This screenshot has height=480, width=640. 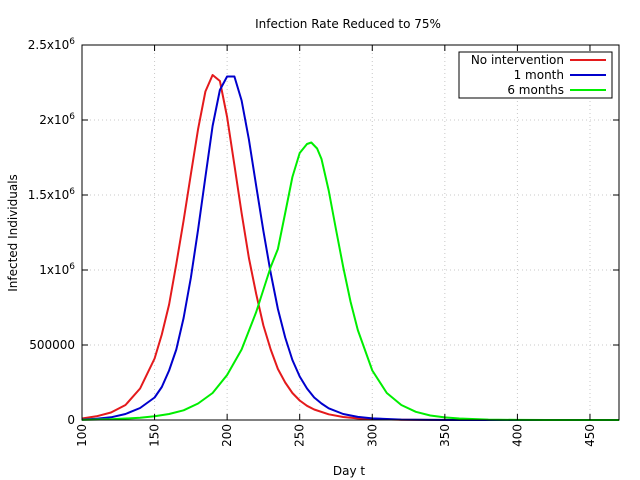 What do you see at coordinates (539, 75) in the screenshot?
I see `legend-label: 1 month` at bounding box center [539, 75].